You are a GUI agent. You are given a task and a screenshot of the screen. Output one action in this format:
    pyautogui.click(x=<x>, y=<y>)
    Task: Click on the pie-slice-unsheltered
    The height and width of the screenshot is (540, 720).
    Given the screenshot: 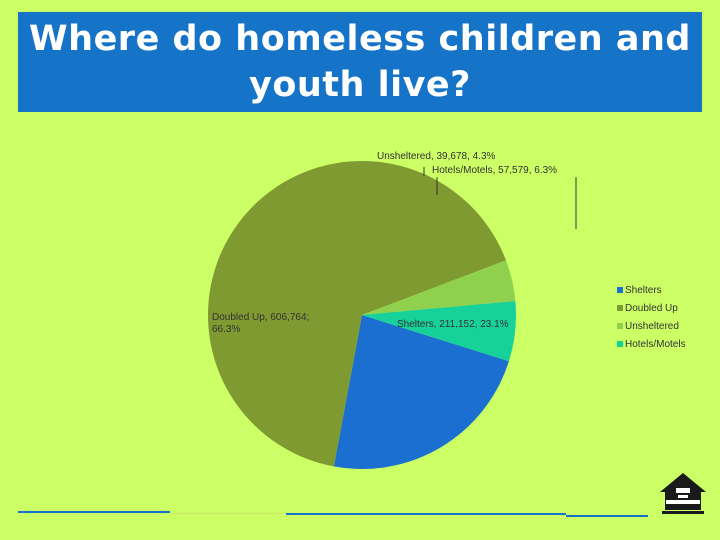 What is the action you would take?
    pyautogui.click(x=439, y=287)
    